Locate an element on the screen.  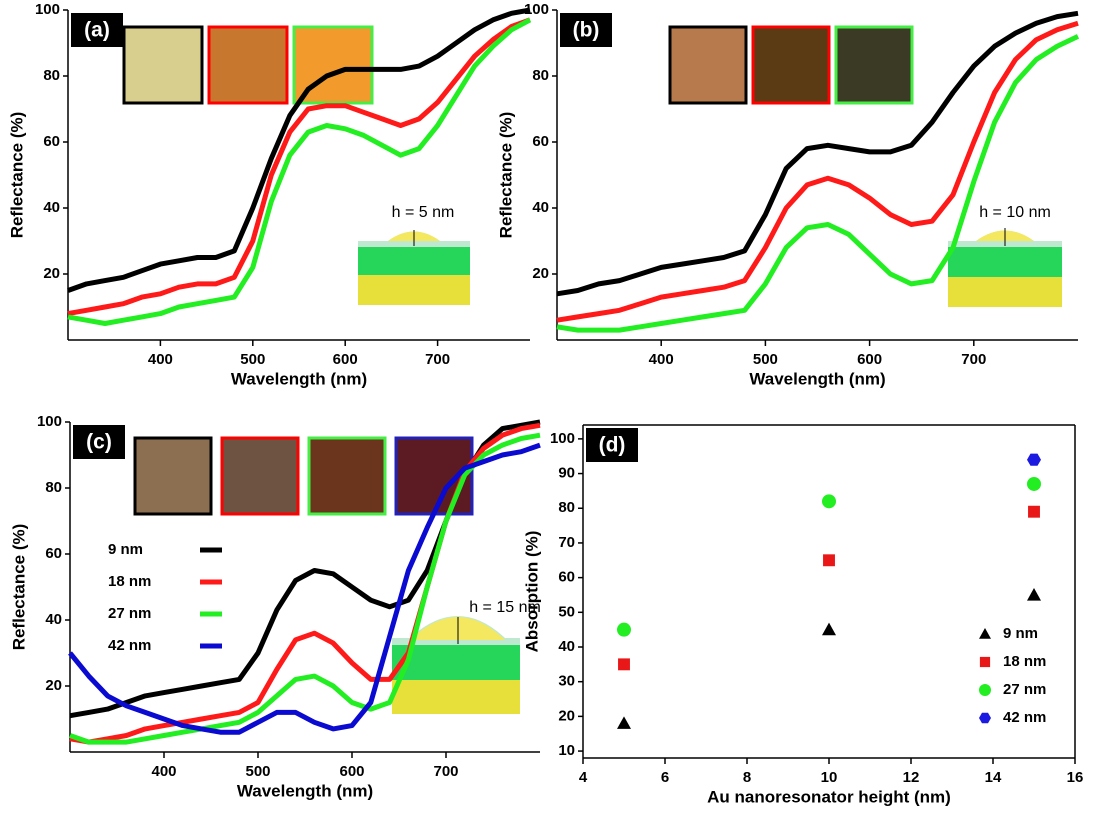
panel-label: (d) is located at coordinates (612, 445).